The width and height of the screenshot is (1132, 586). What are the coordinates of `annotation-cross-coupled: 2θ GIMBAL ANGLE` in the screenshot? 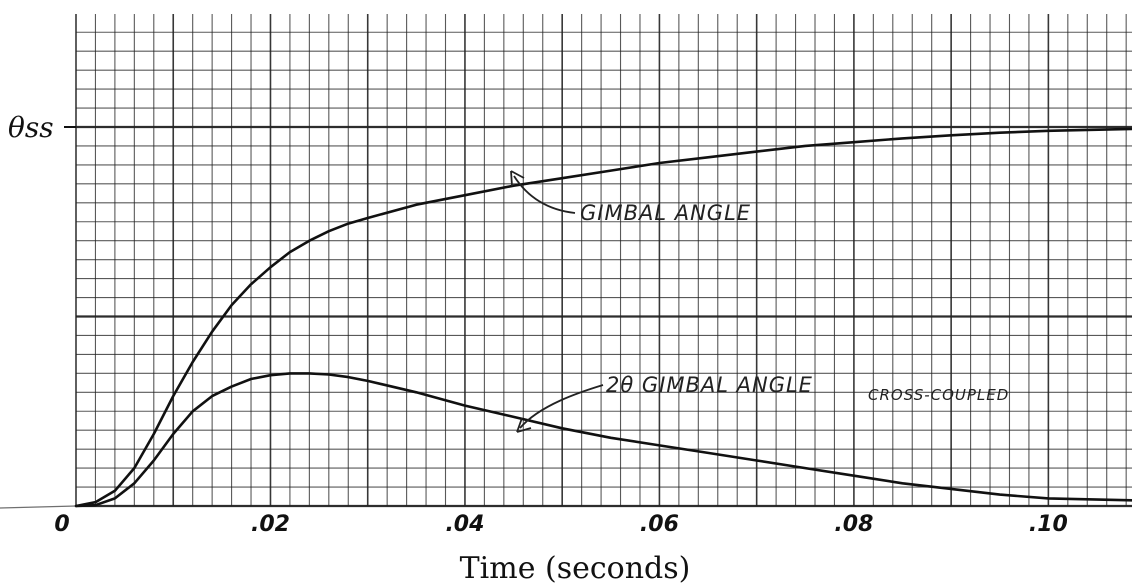 It's located at (709, 385).